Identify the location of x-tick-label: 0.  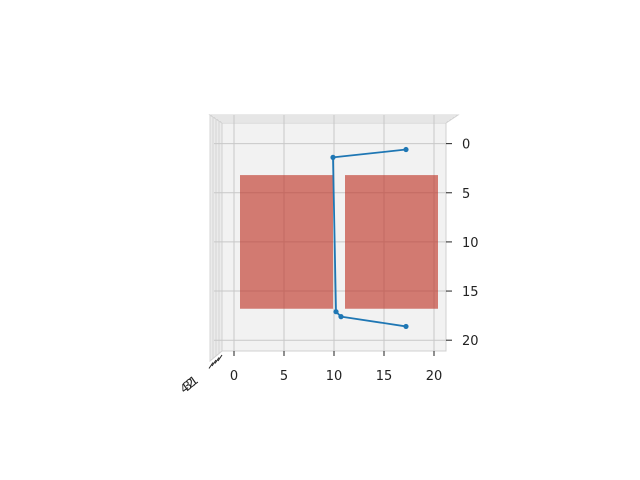
(234, 376).